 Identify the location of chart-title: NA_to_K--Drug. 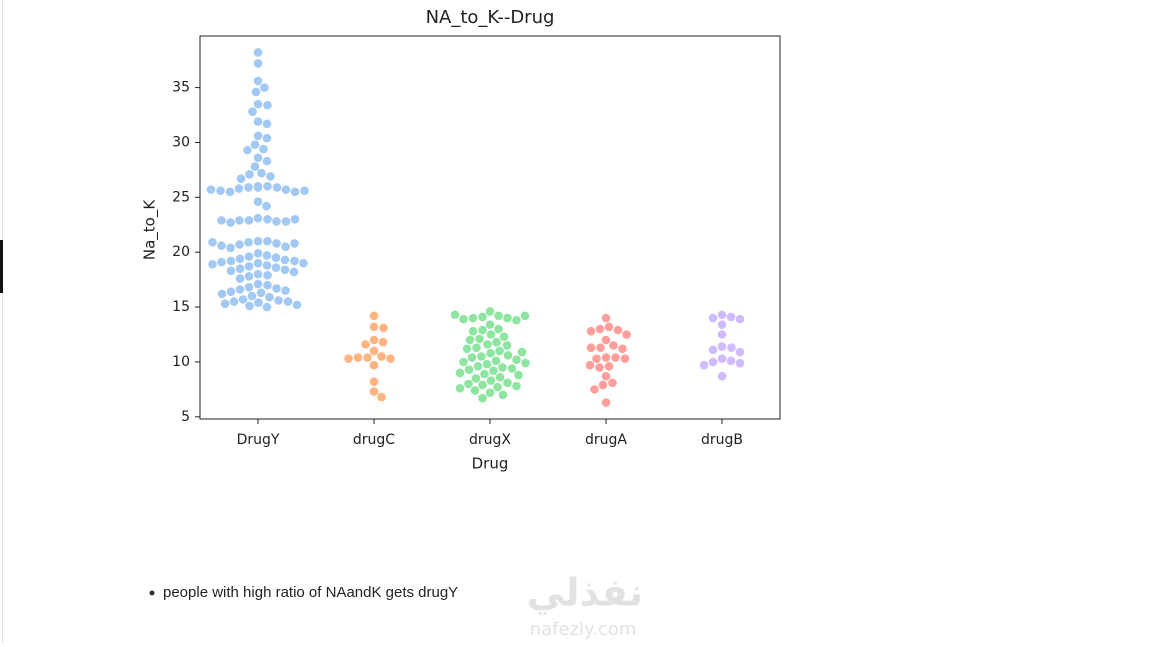
(490, 17).